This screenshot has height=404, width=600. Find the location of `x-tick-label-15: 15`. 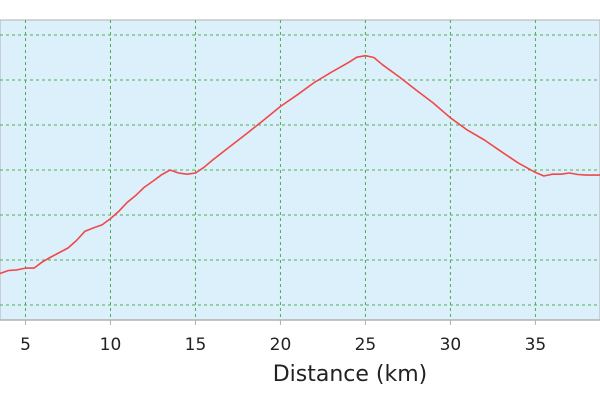

x-tick-label-15: 15 is located at coordinates (196, 345).